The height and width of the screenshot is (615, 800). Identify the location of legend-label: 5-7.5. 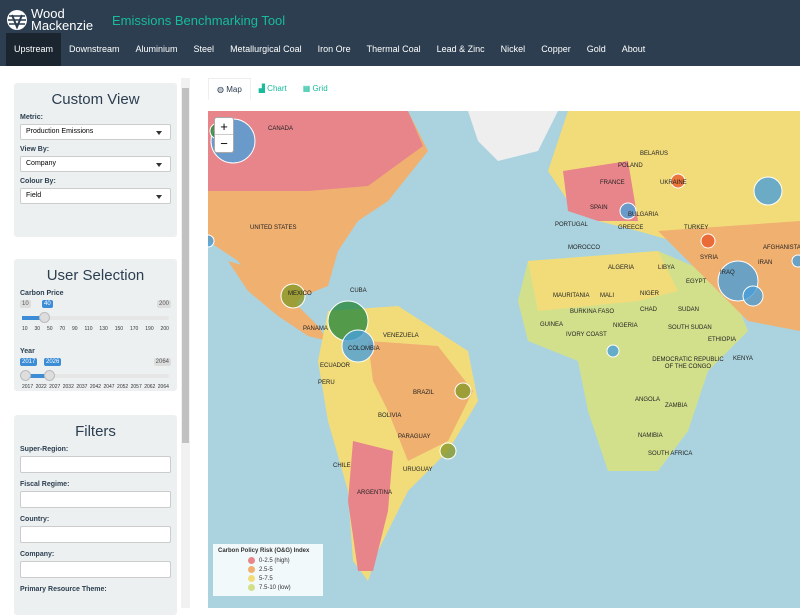
(266, 578).